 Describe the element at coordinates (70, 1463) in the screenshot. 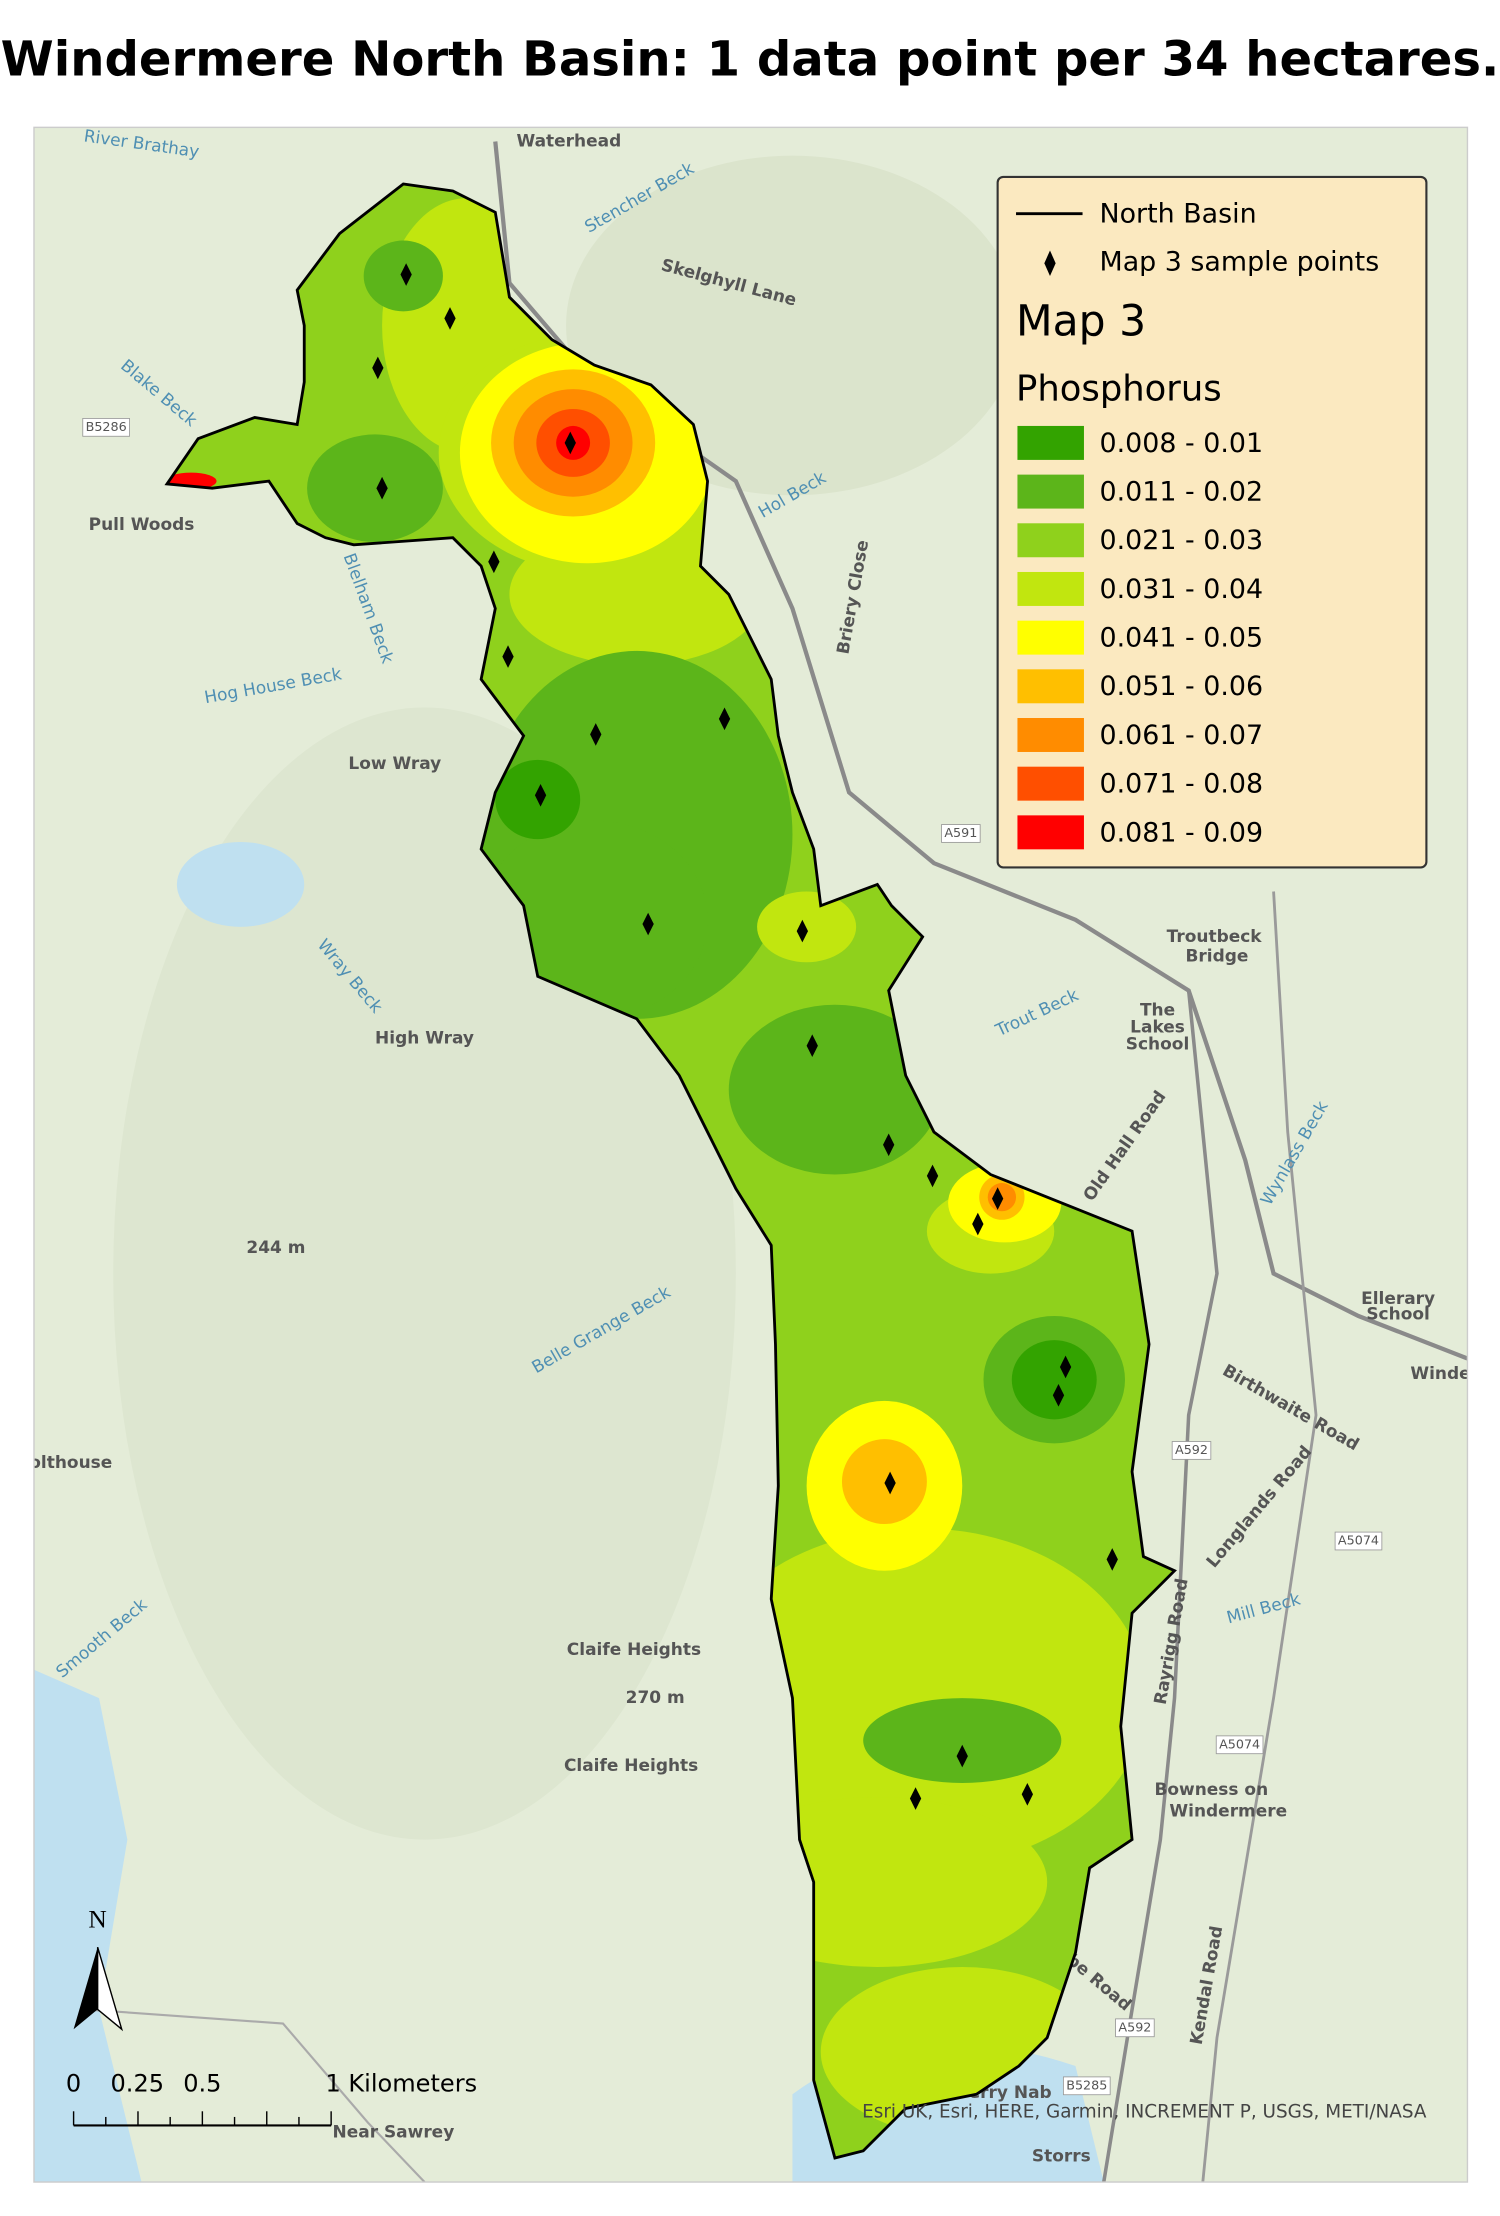

I see `place-label: olthouse` at that location.